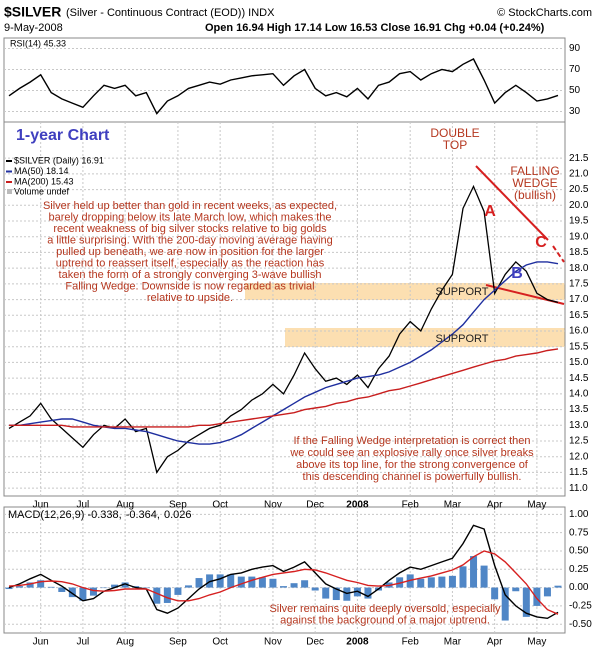  What do you see at coordinates (579, 173) in the screenshot?
I see `y-tick-label: 21.0` at bounding box center [579, 173].